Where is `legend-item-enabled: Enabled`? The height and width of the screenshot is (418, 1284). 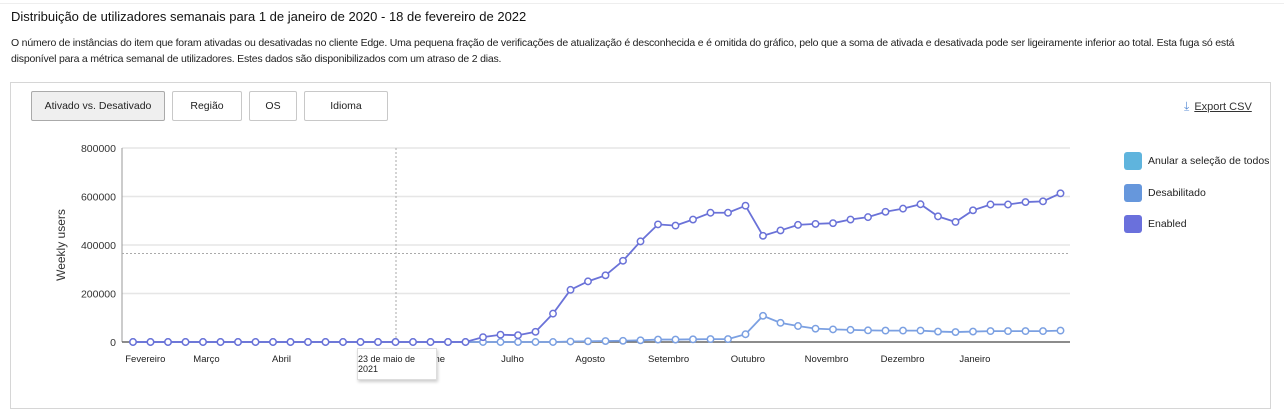
legend-item-enabled: Enabled is located at coordinates (1155, 224).